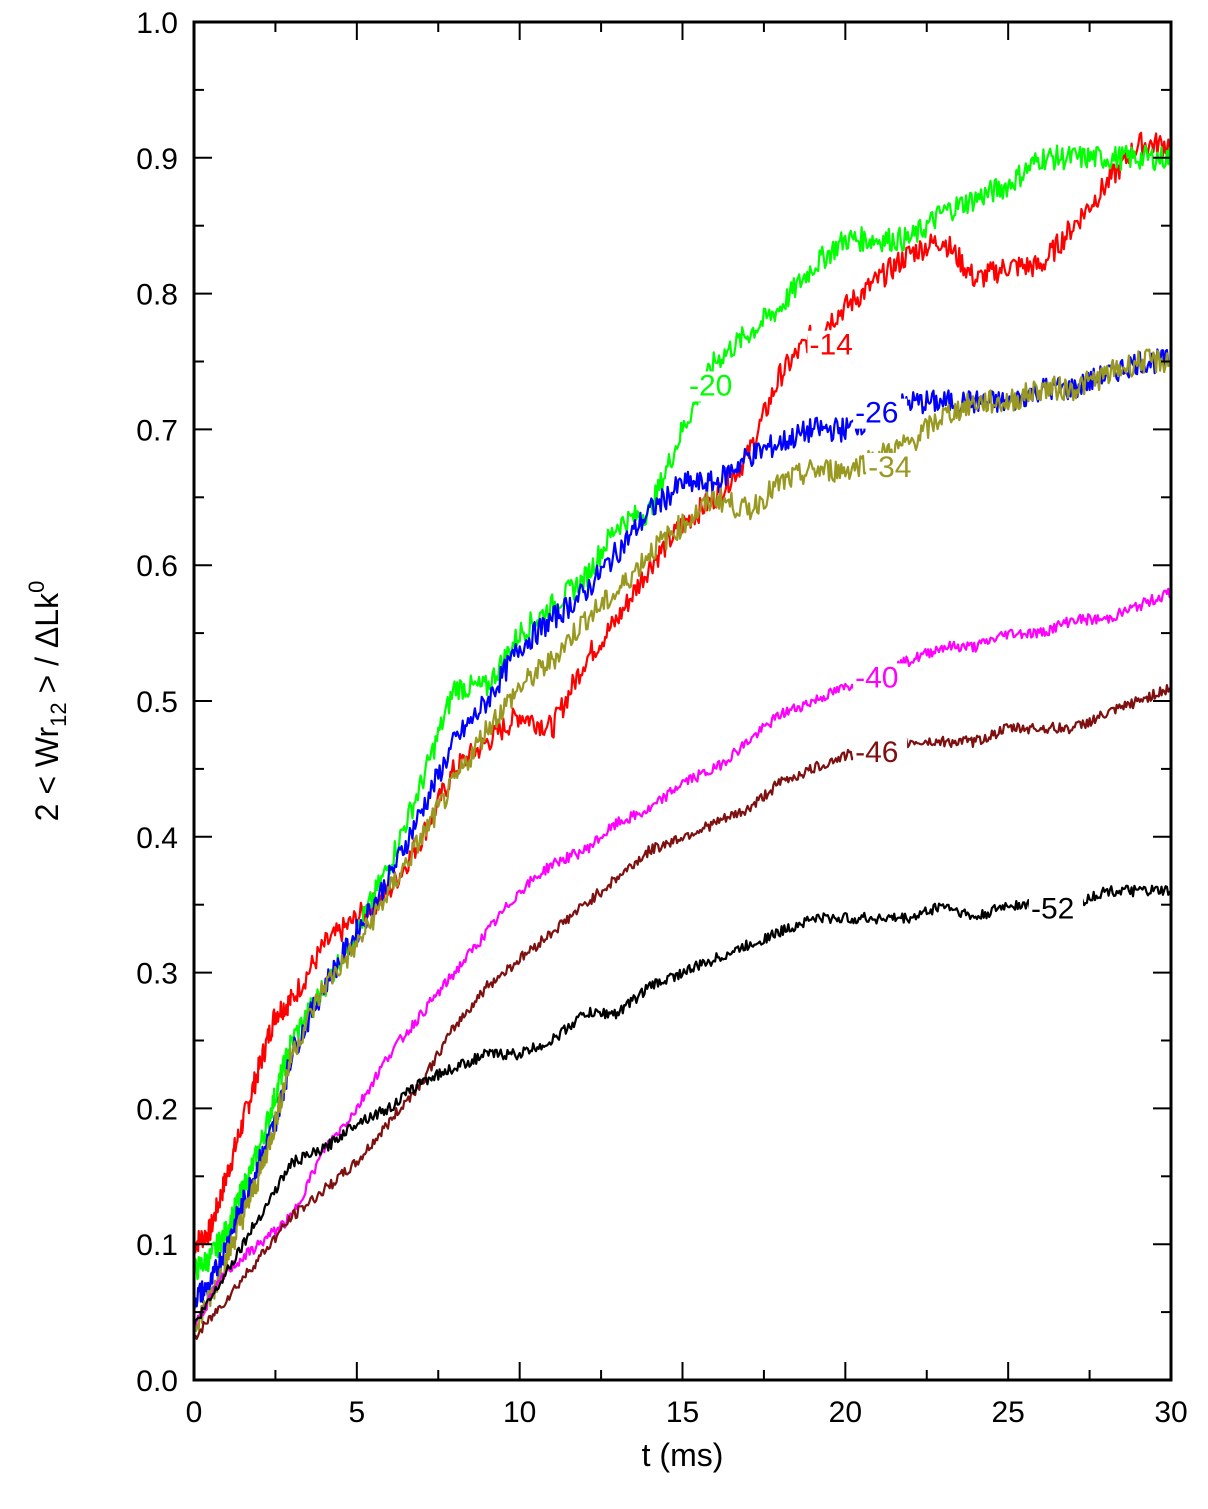 Image resolution: width=1208 pixels, height=1509 pixels. I want to click on series-label--34: -34, so click(889, 467).